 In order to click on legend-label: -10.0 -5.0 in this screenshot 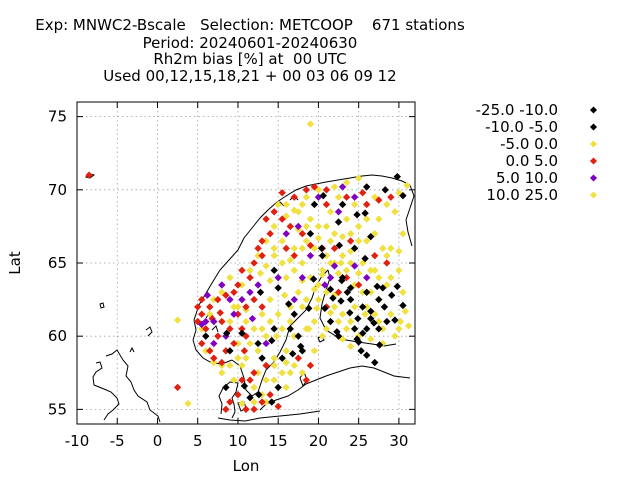, I will do `click(521, 127)`.